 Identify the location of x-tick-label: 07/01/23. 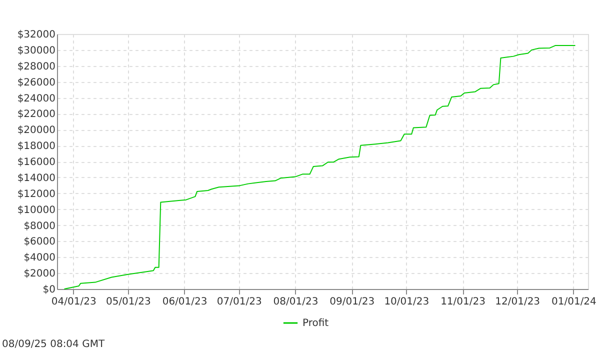
(239, 302).